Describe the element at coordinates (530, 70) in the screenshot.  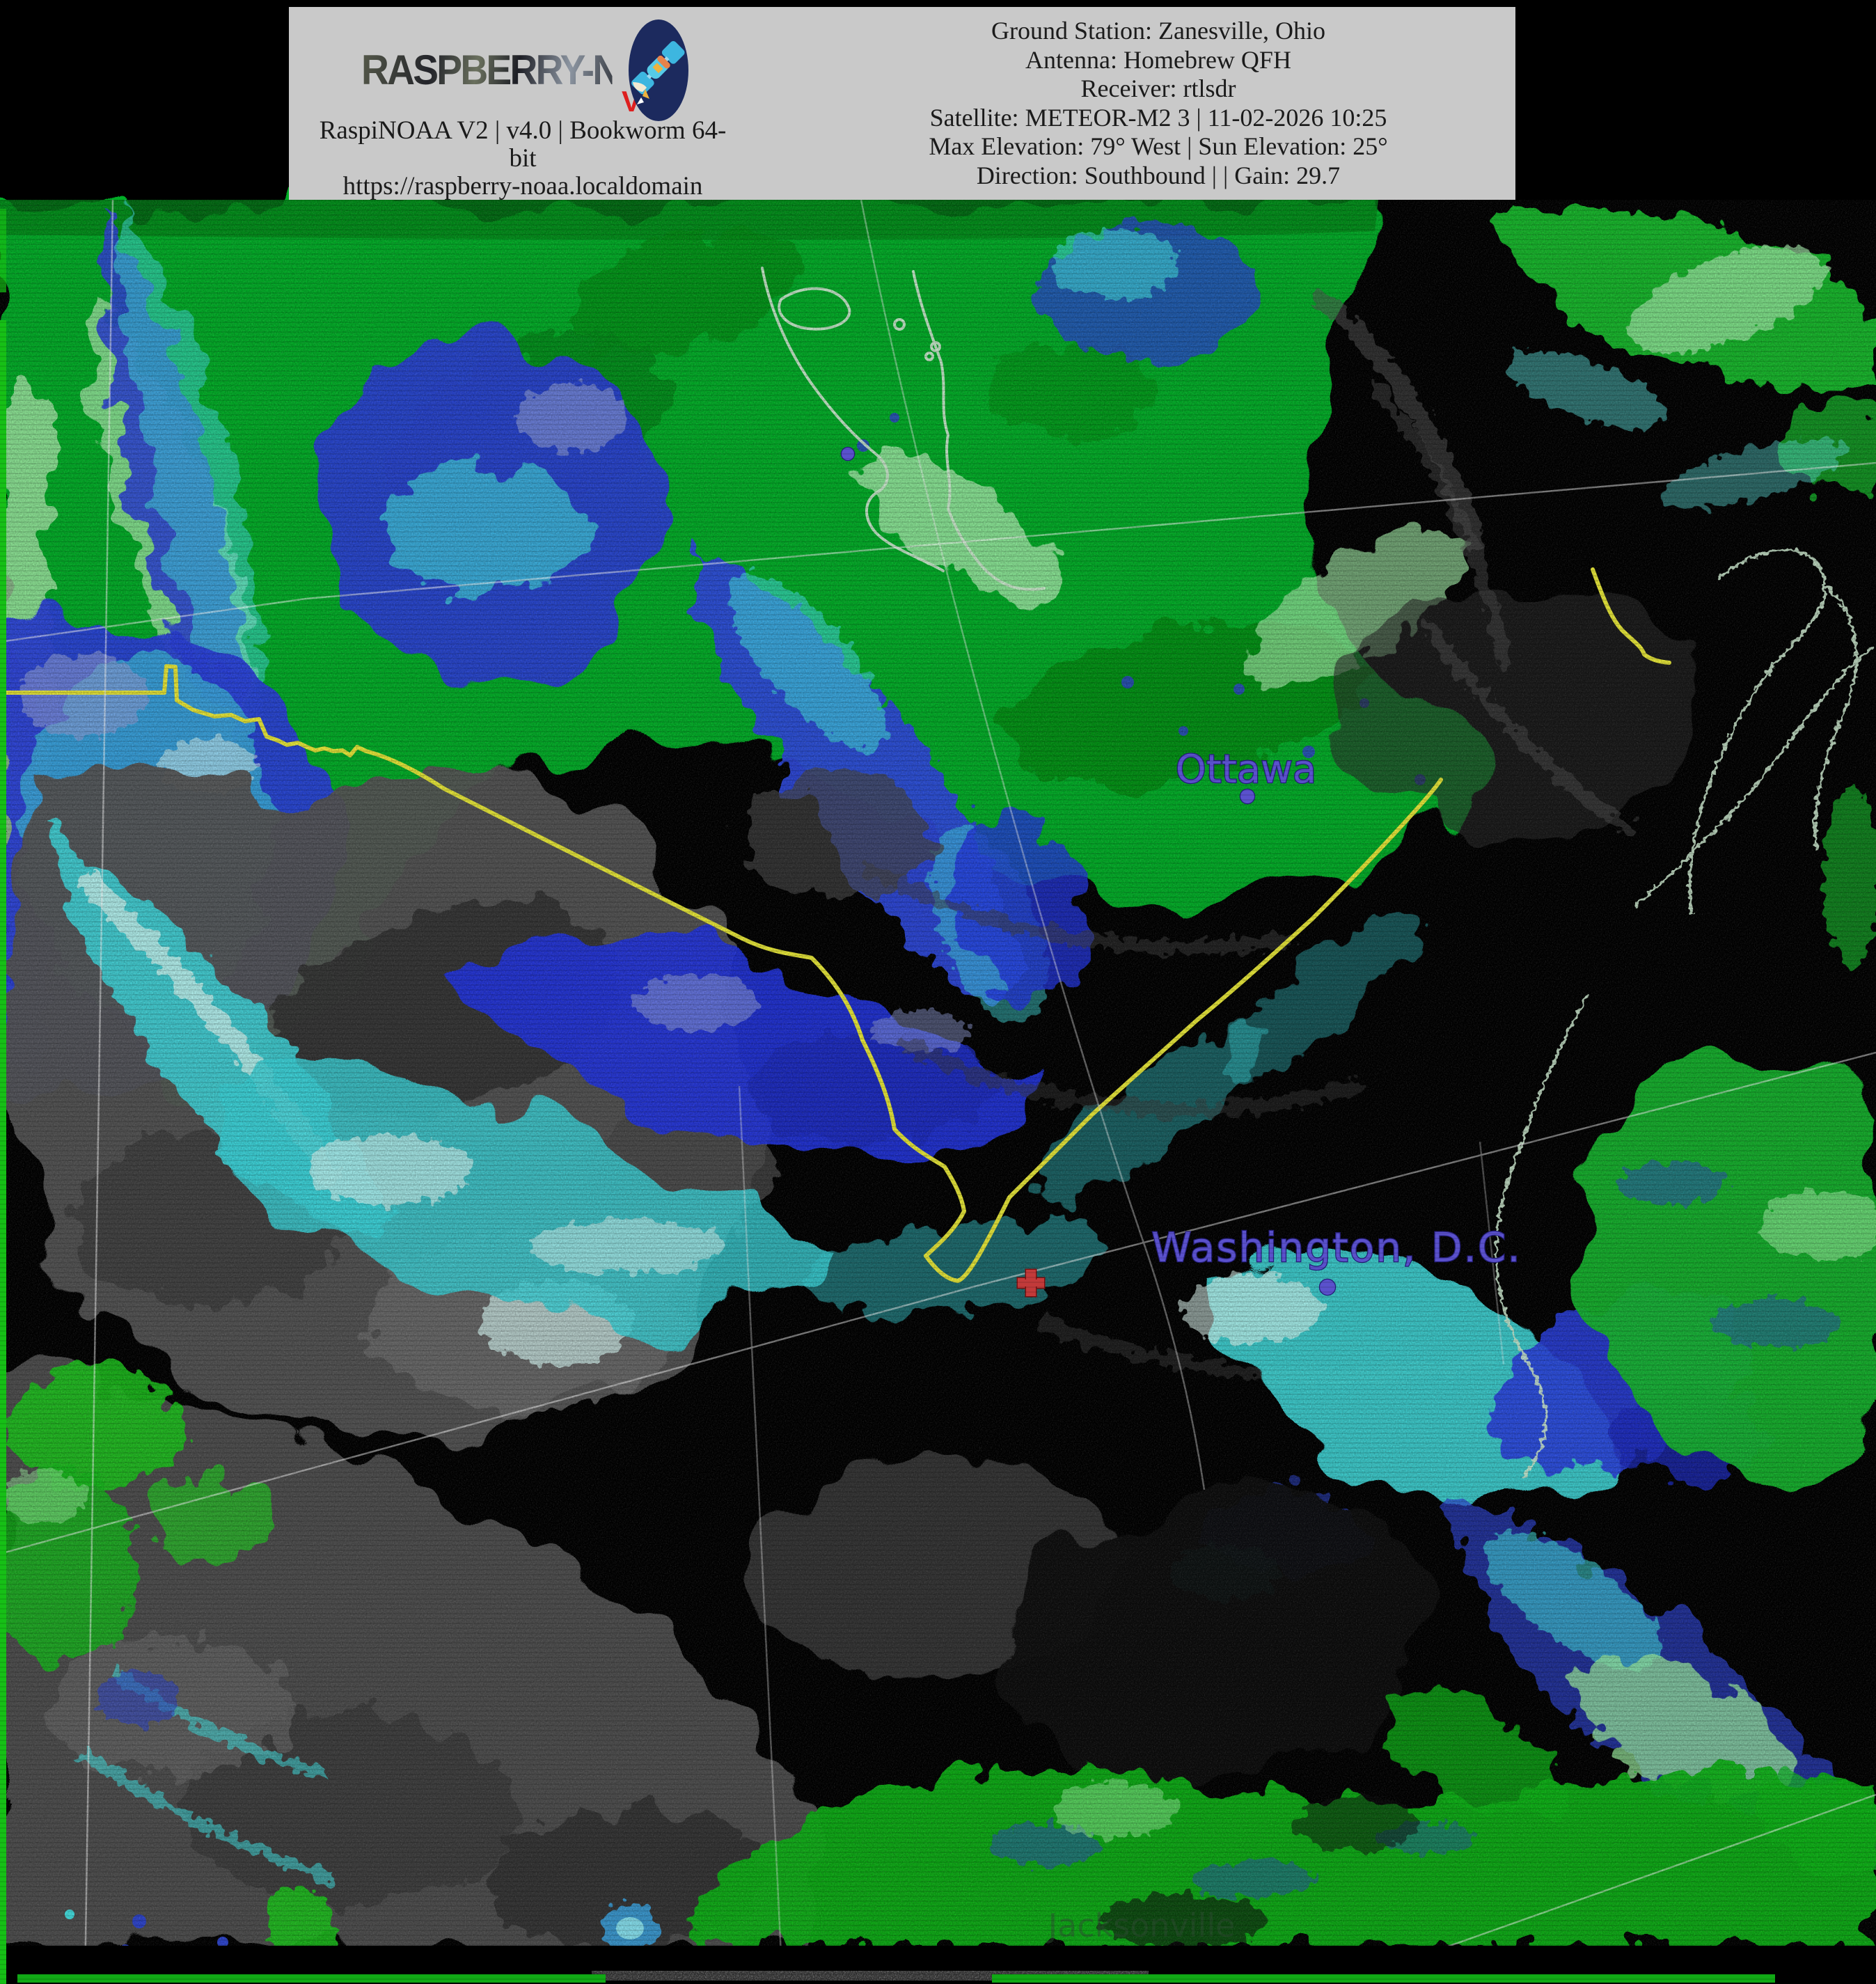
I see `logo-wordmark: RASPBERRY-NOAA` at that location.